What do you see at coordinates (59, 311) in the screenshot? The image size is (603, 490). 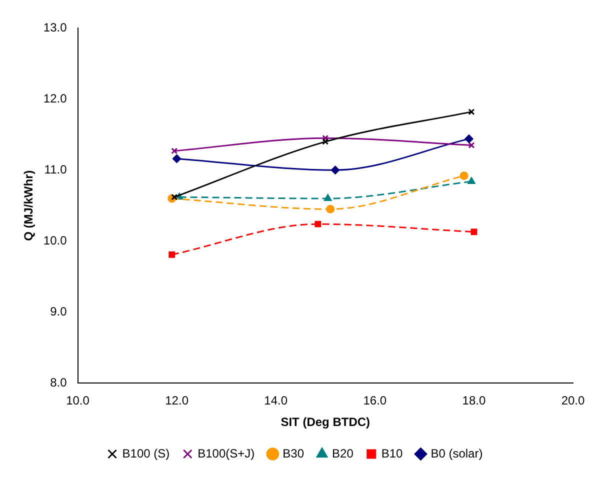 I see `y-tick-label: 9.0` at bounding box center [59, 311].